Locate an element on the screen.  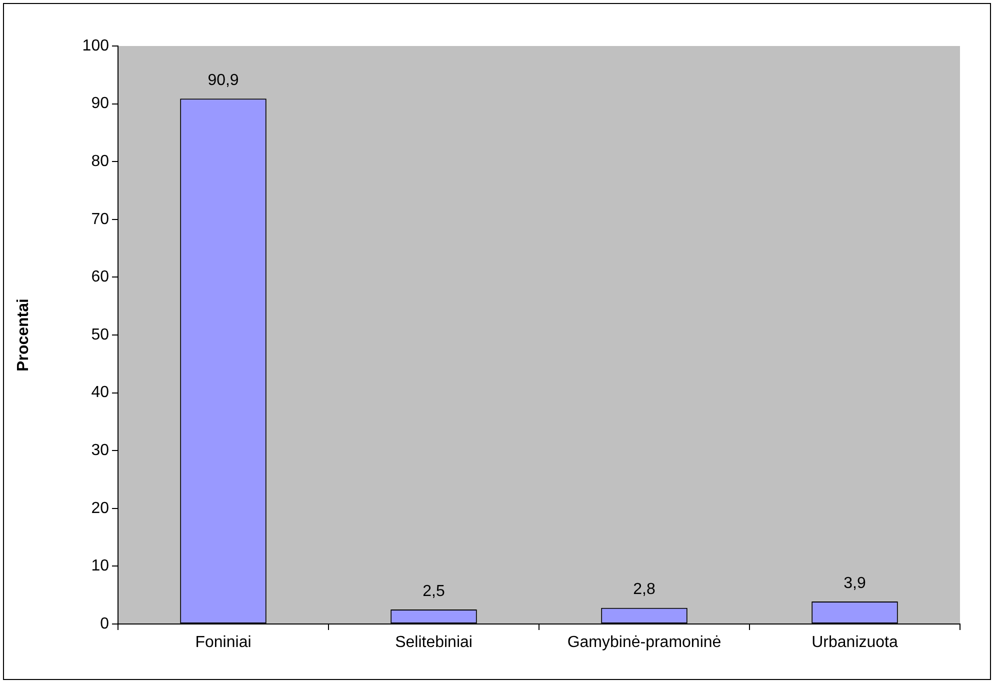
y-tick-label: 30 is located at coordinates (100, 451).